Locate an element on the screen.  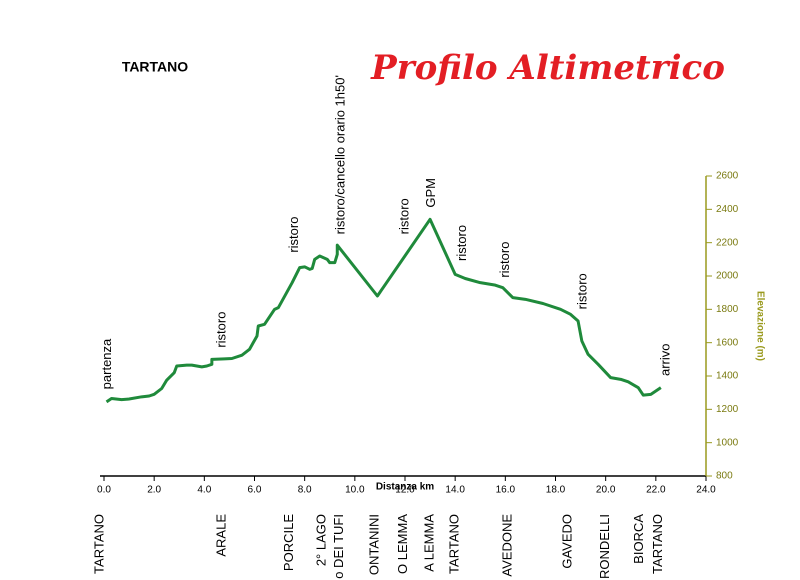
y-tick-label: 800 is located at coordinates (724, 476).